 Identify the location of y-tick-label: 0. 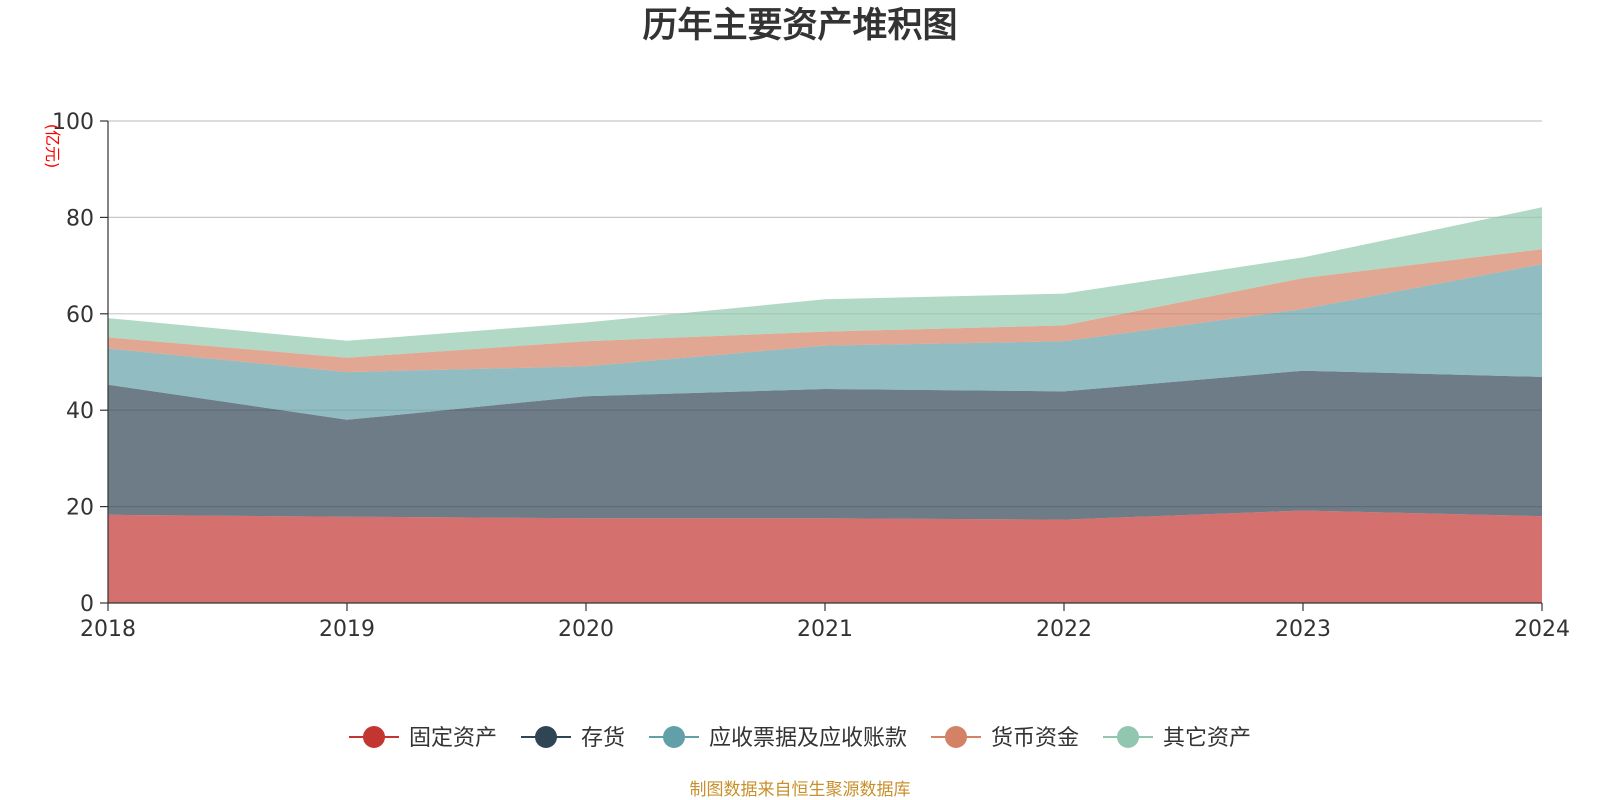
(87, 604).